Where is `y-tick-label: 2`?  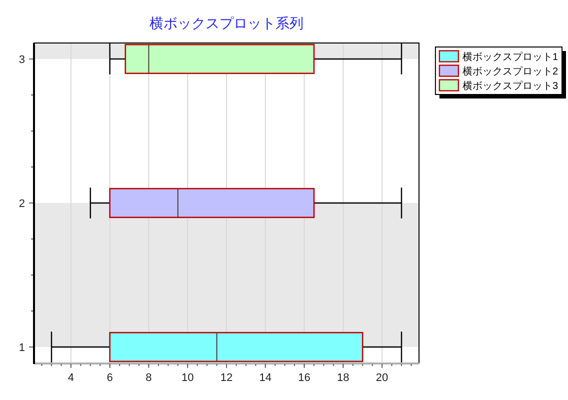 y-tick-label: 2 is located at coordinates (21, 204).